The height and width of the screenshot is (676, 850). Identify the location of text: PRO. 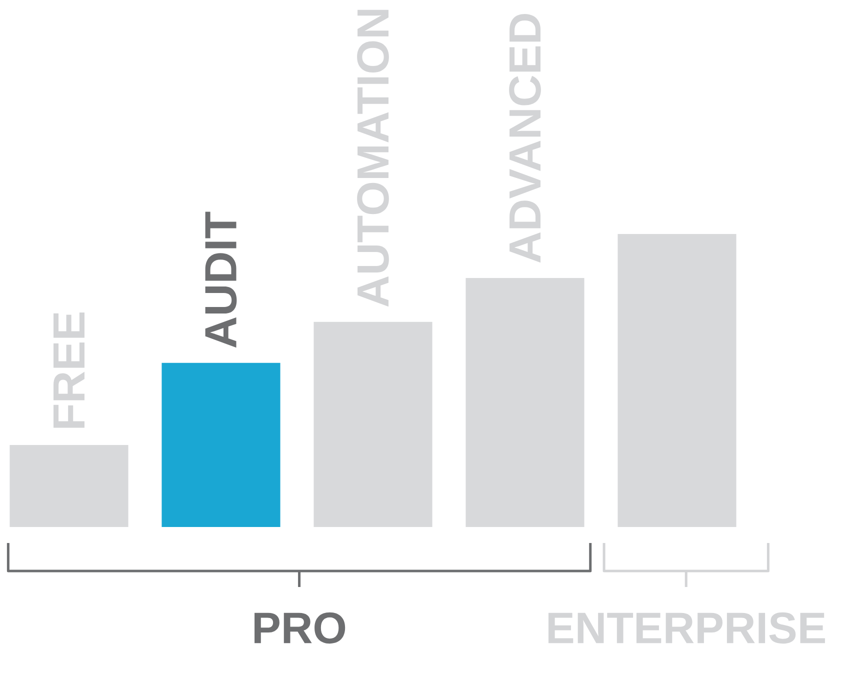
(300, 628).